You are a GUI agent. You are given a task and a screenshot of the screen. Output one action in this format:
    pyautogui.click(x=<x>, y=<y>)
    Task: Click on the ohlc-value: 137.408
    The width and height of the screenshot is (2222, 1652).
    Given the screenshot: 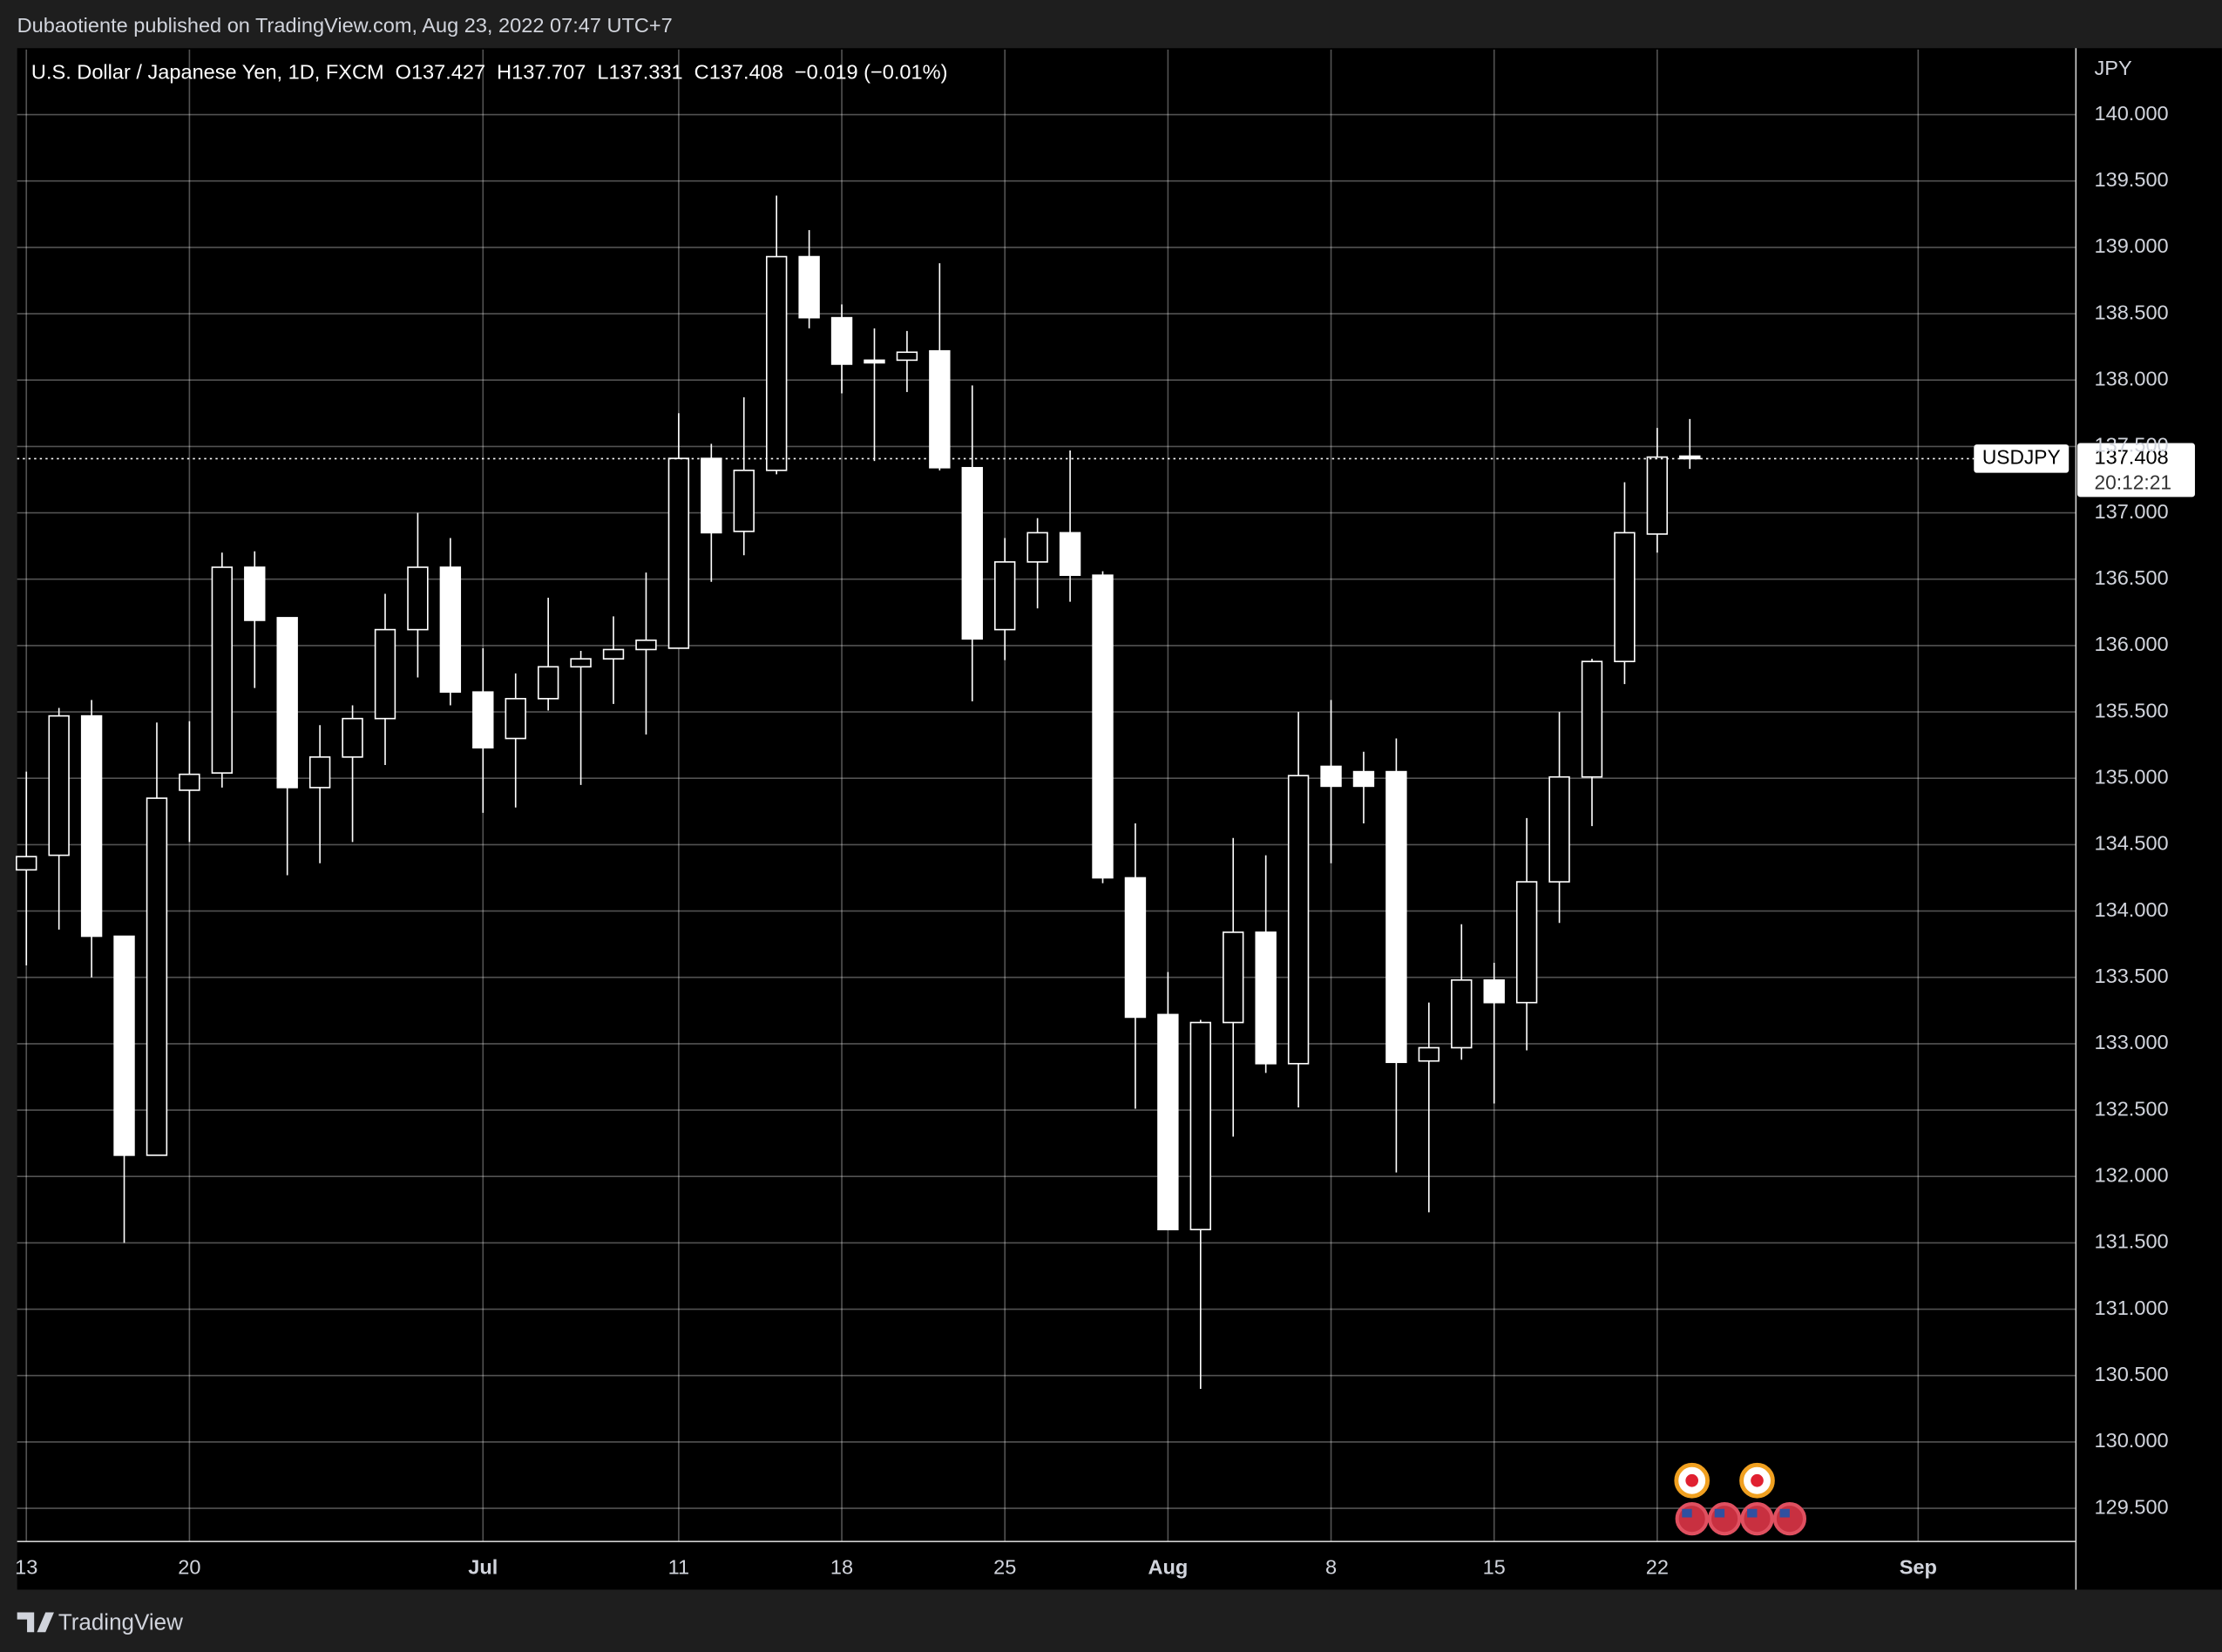 What is the action you would take?
    pyautogui.click(x=746, y=72)
    